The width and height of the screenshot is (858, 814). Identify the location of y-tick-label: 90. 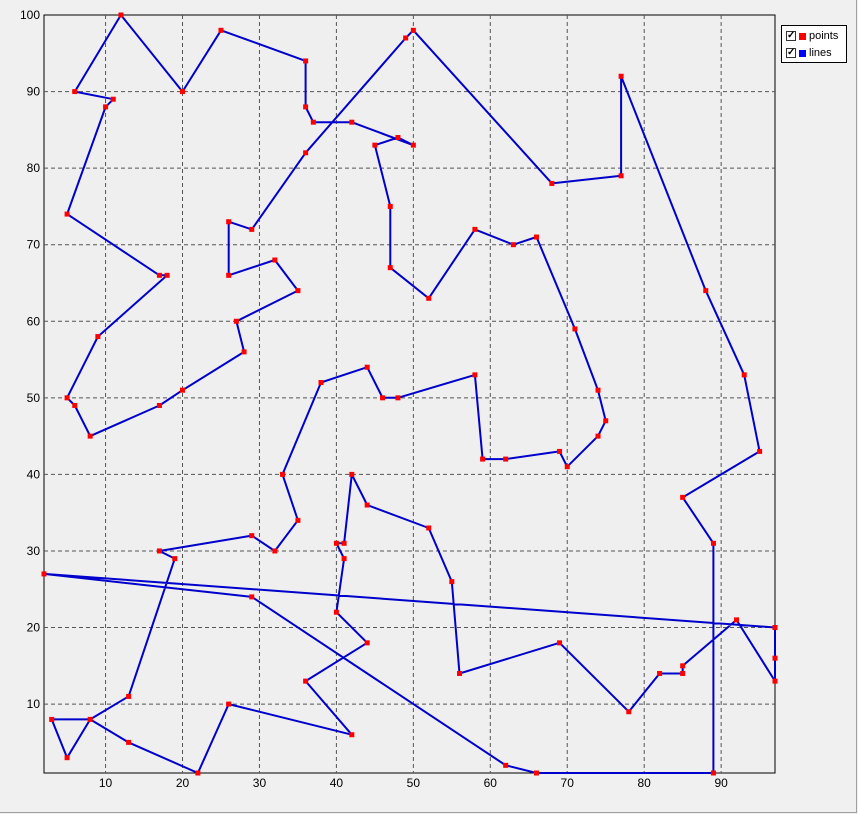
(34, 92).